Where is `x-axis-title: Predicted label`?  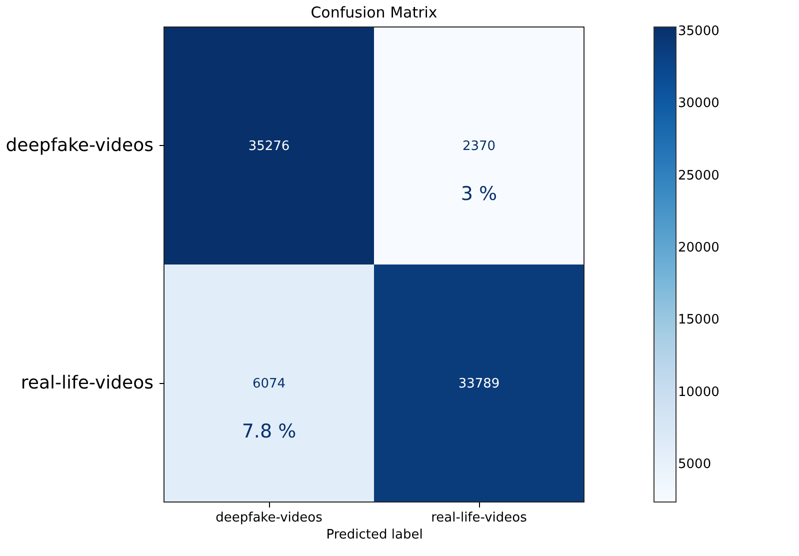
x-axis-title: Predicted label is located at coordinates (374, 535).